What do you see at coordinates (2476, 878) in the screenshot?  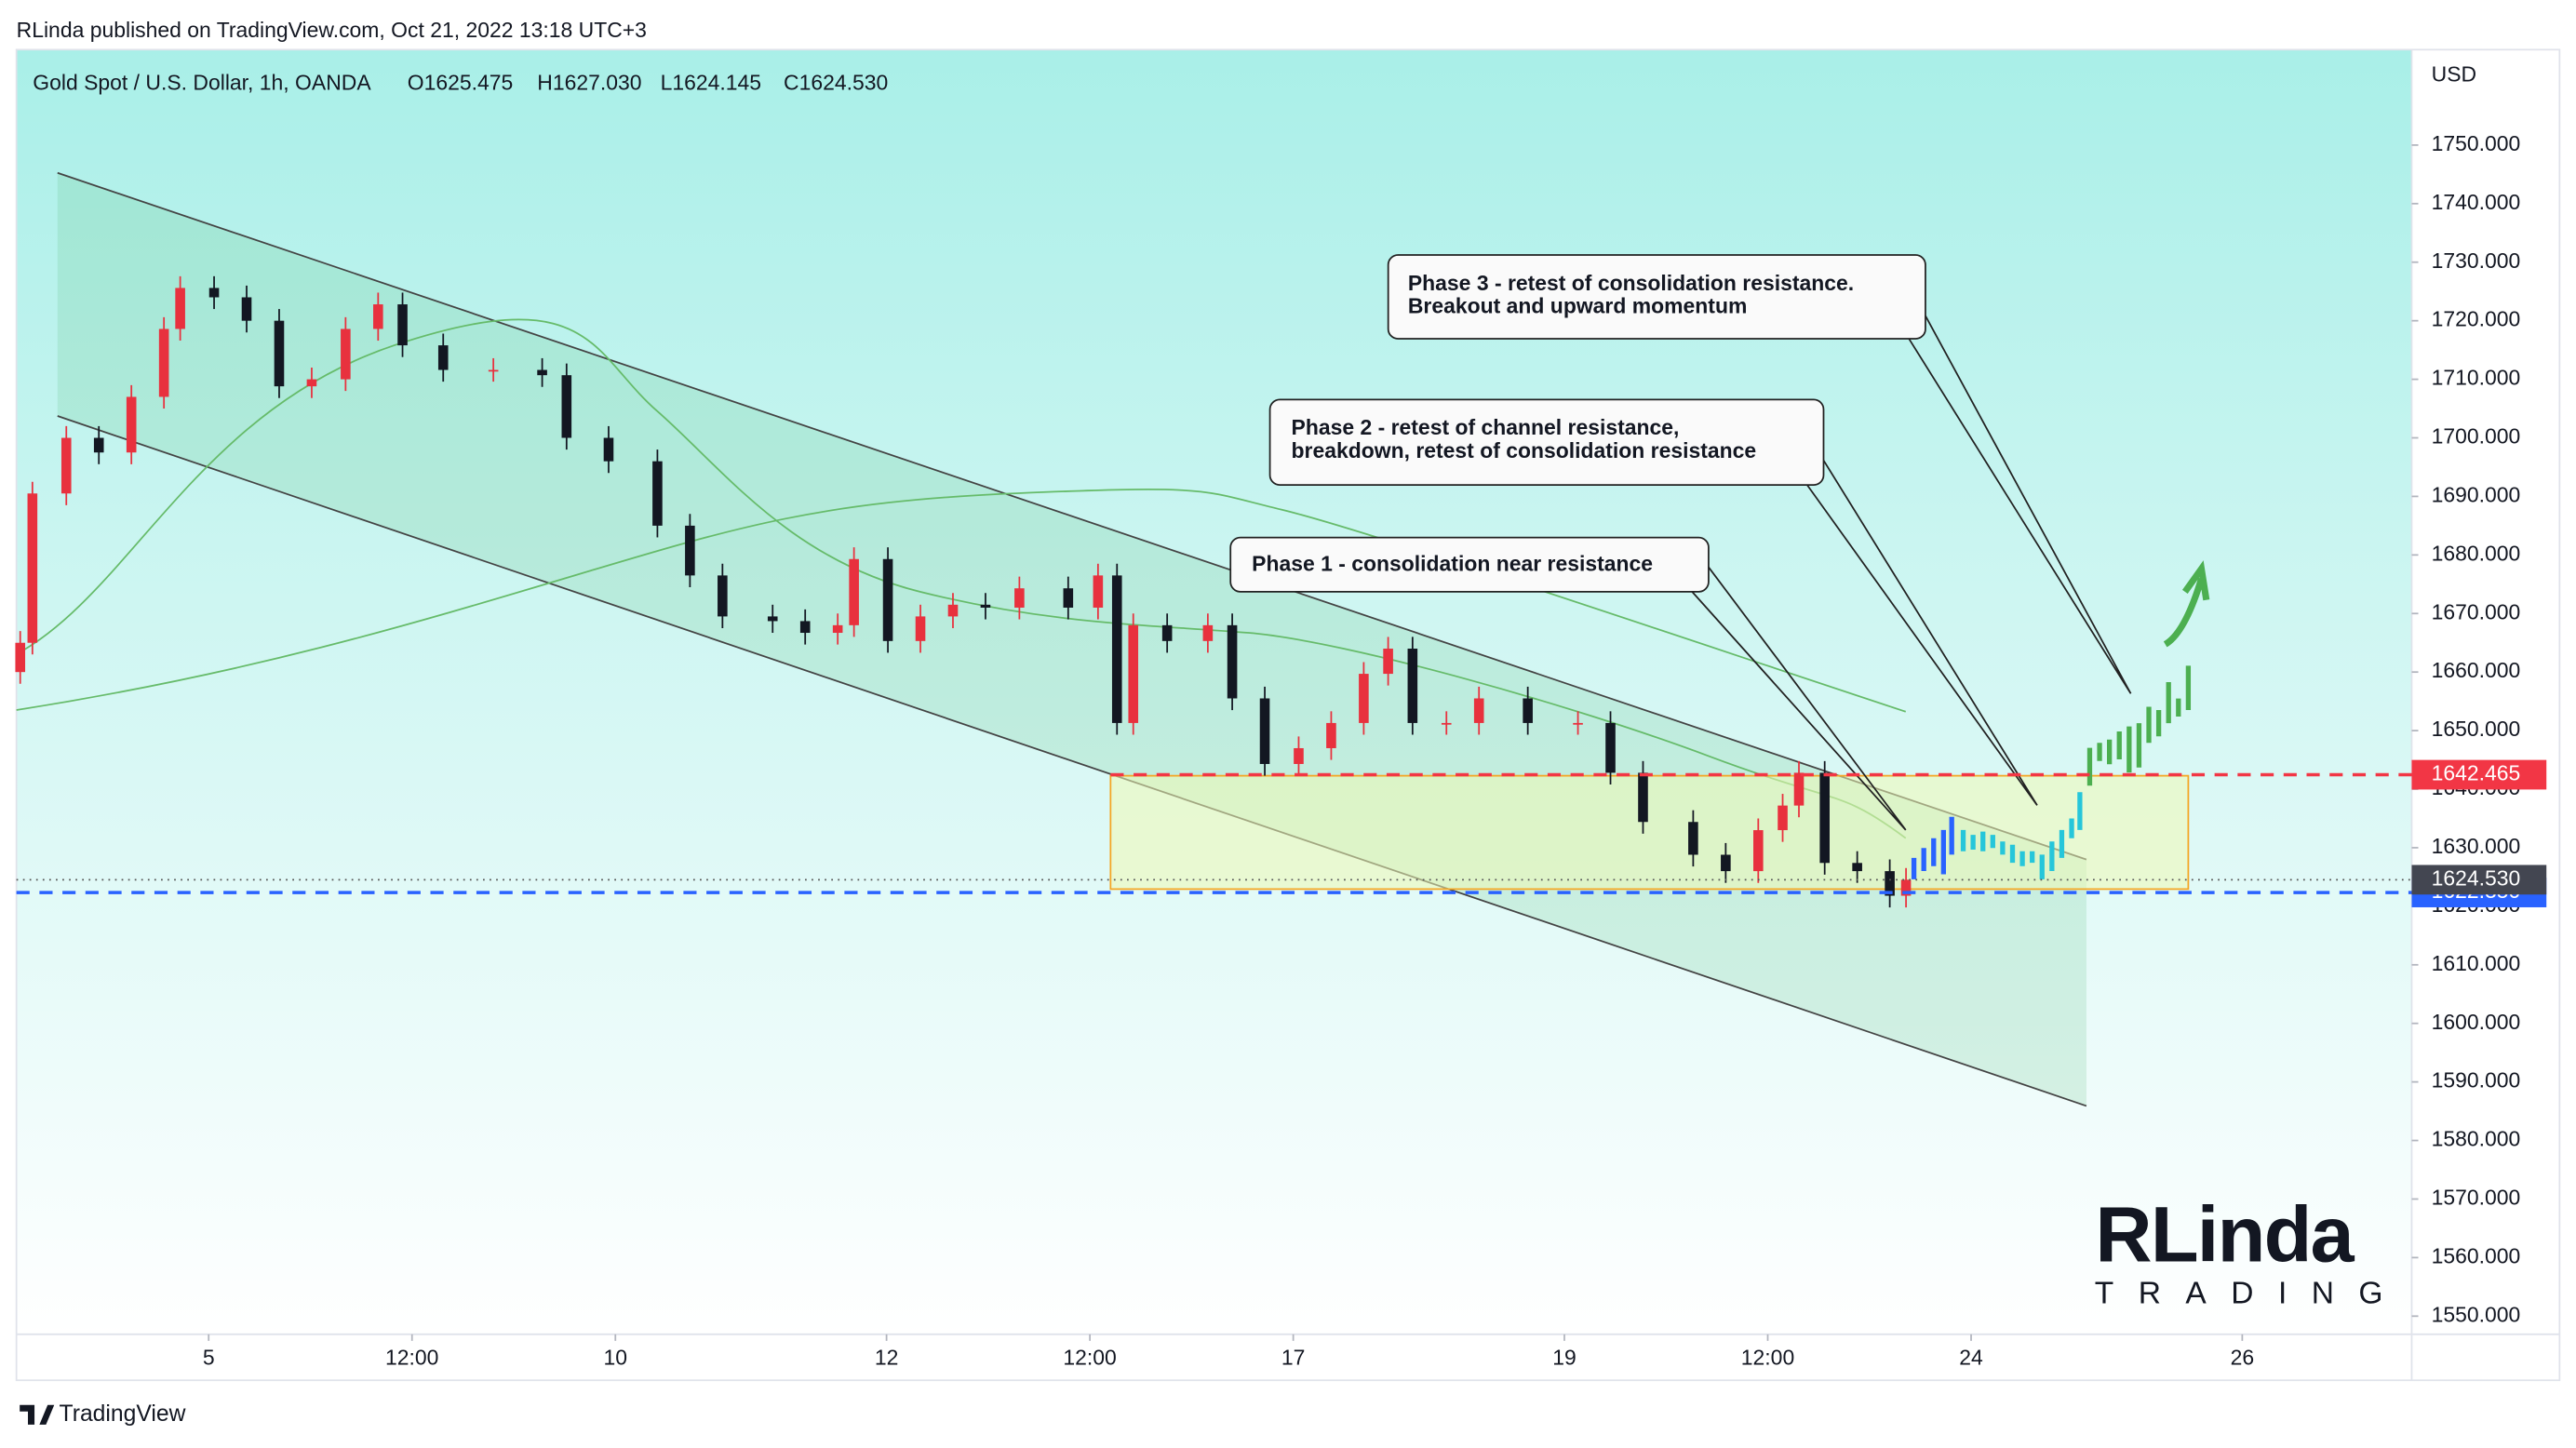 I see `last-price-label: 1624.530` at bounding box center [2476, 878].